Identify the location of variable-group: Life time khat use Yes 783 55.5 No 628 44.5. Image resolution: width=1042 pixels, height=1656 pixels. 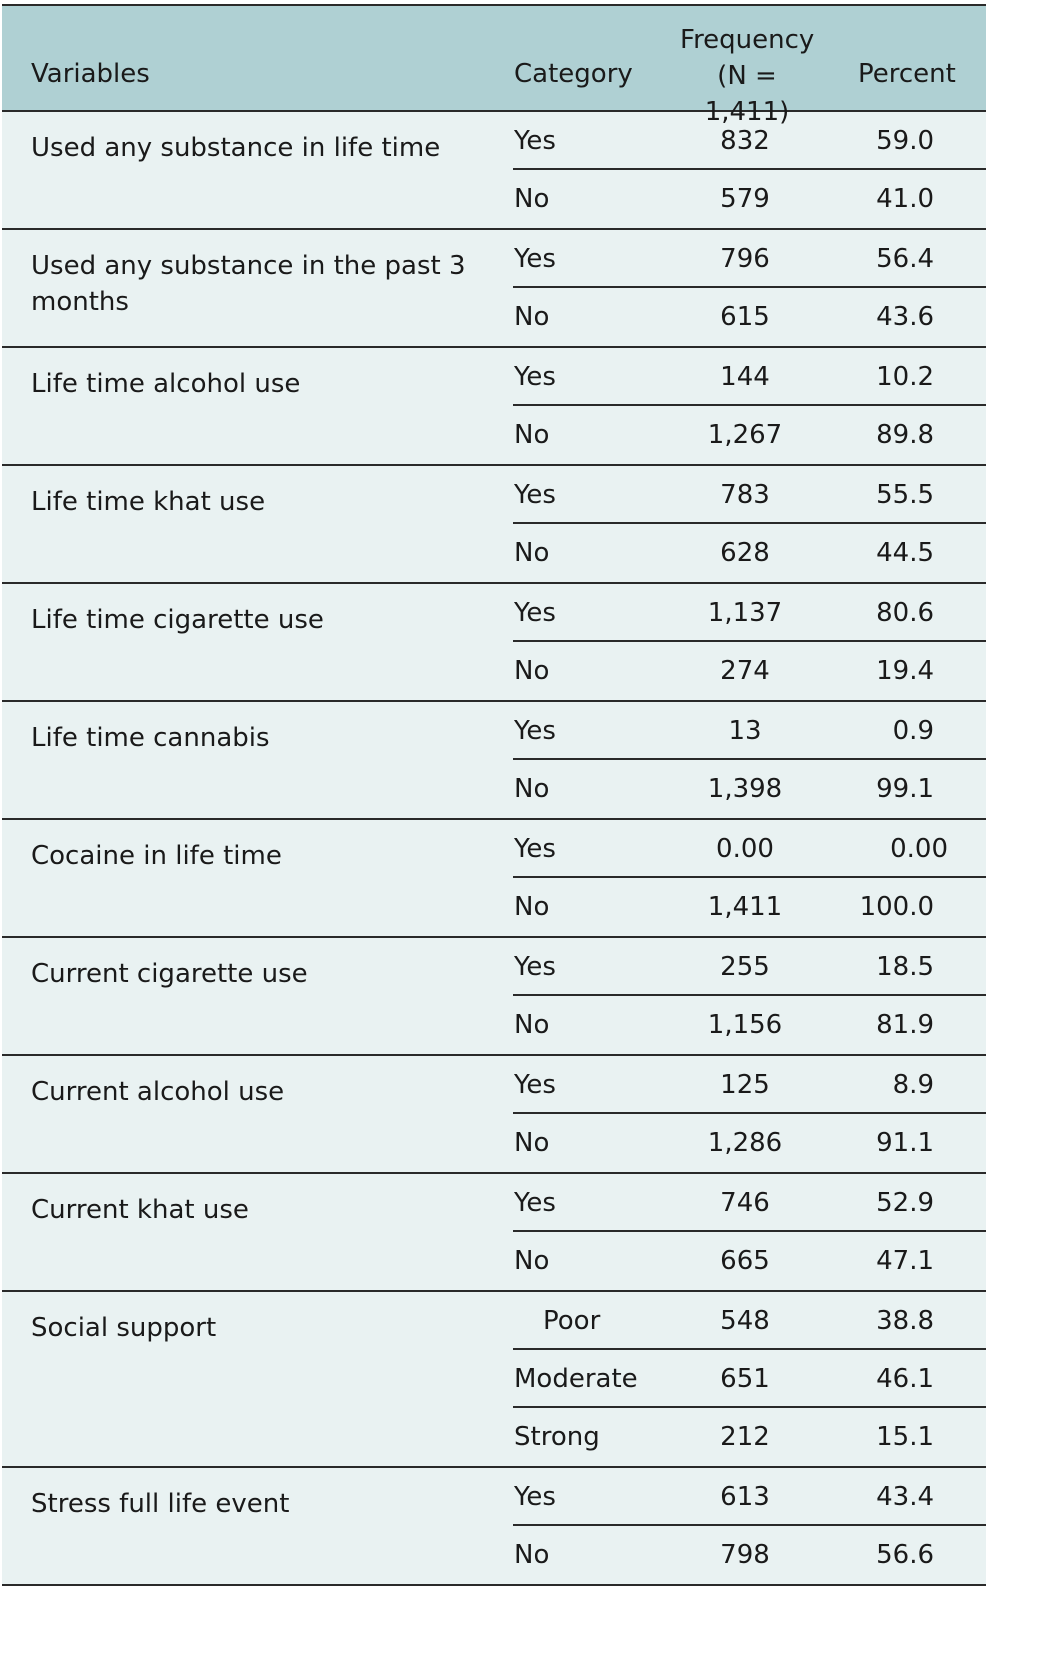
(494, 525).